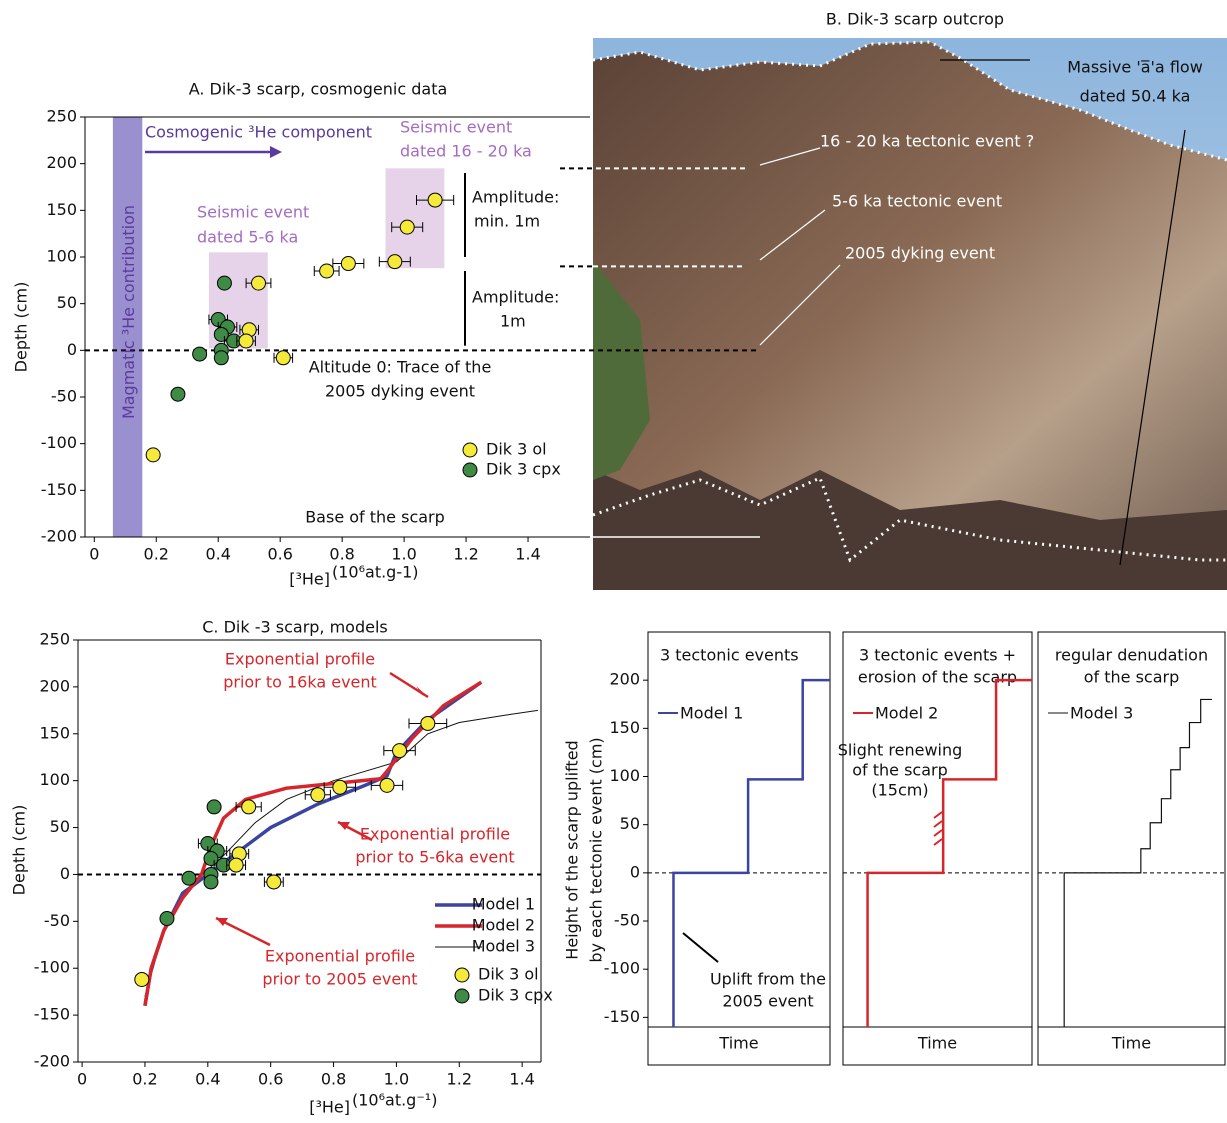 This screenshot has width=1227, height=1123. Describe the element at coordinates (767, 1001) in the screenshot. I see `annotation: 2005 event` at that location.